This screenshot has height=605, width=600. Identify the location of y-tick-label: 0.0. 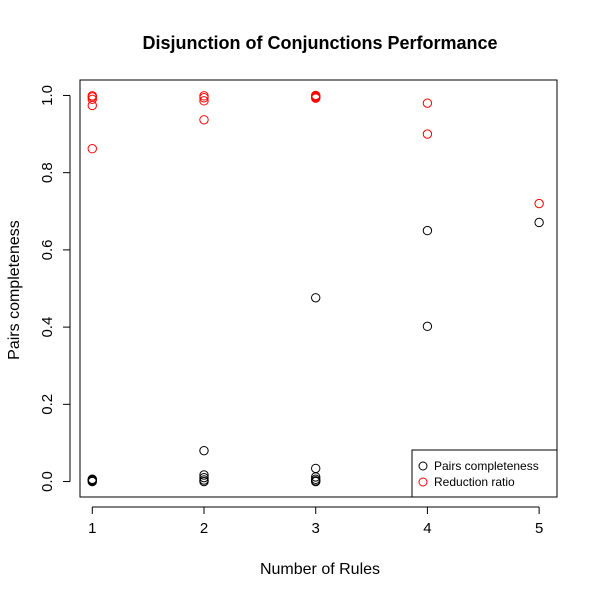
(47, 481).